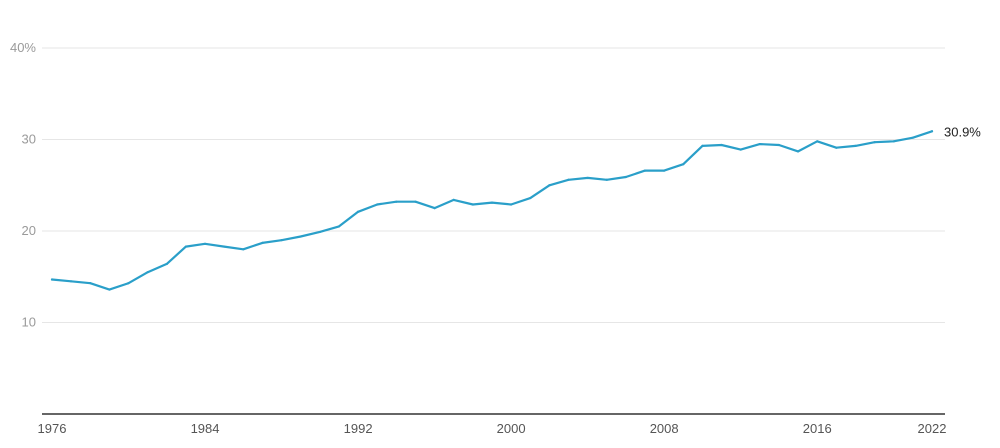  What do you see at coordinates (932, 428) in the screenshot?
I see `x-tick-label: 2022` at bounding box center [932, 428].